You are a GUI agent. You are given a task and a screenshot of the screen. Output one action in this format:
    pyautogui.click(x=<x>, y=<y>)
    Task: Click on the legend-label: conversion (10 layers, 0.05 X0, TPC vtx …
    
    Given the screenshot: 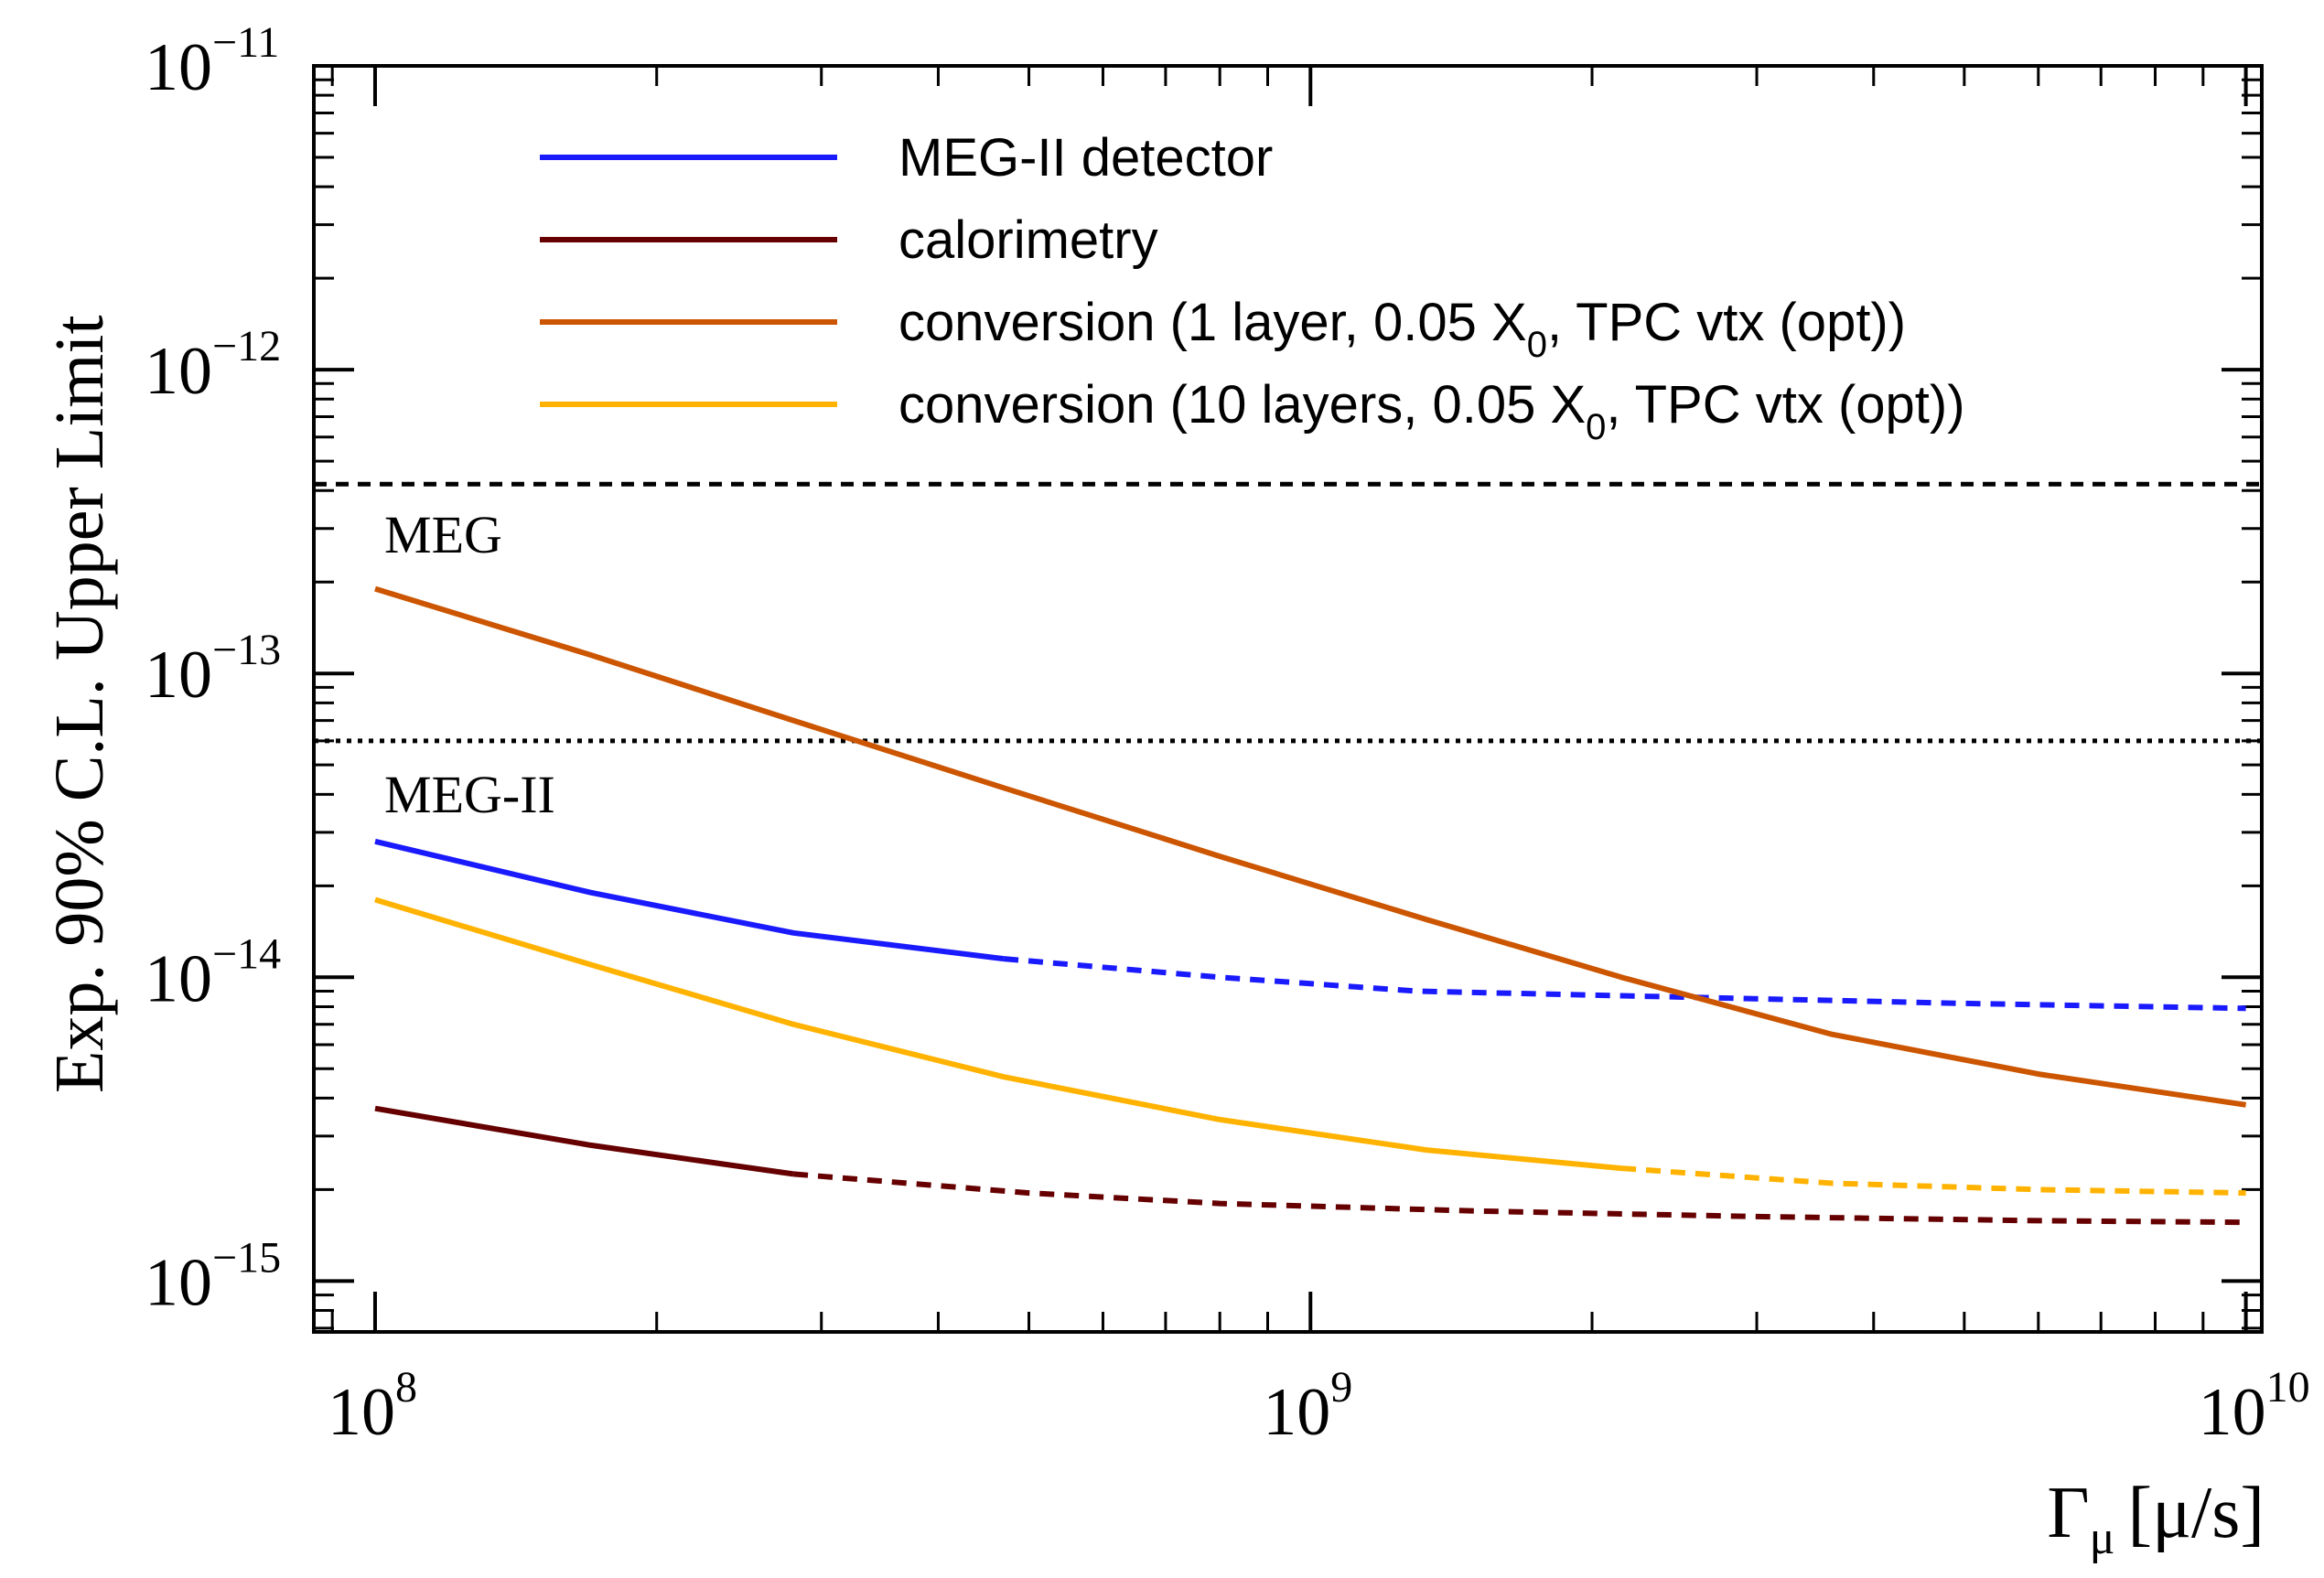 What is the action you would take?
    pyautogui.click(x=1431, y=411)
    